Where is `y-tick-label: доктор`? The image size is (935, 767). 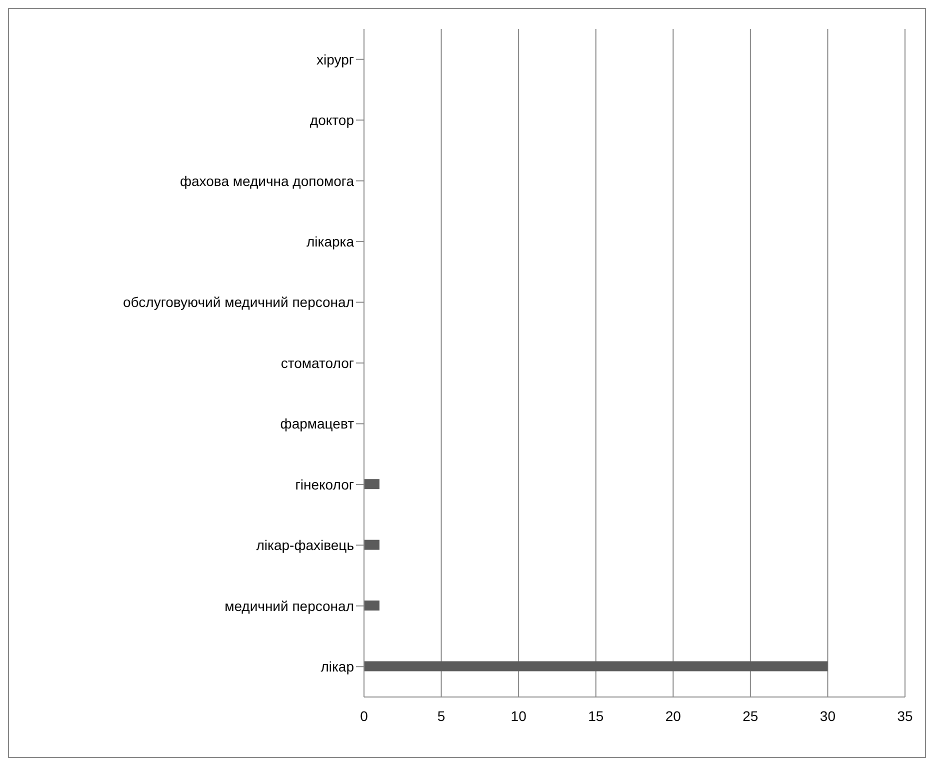 y-tick-label: доктор is located at coordinates (332, 120).